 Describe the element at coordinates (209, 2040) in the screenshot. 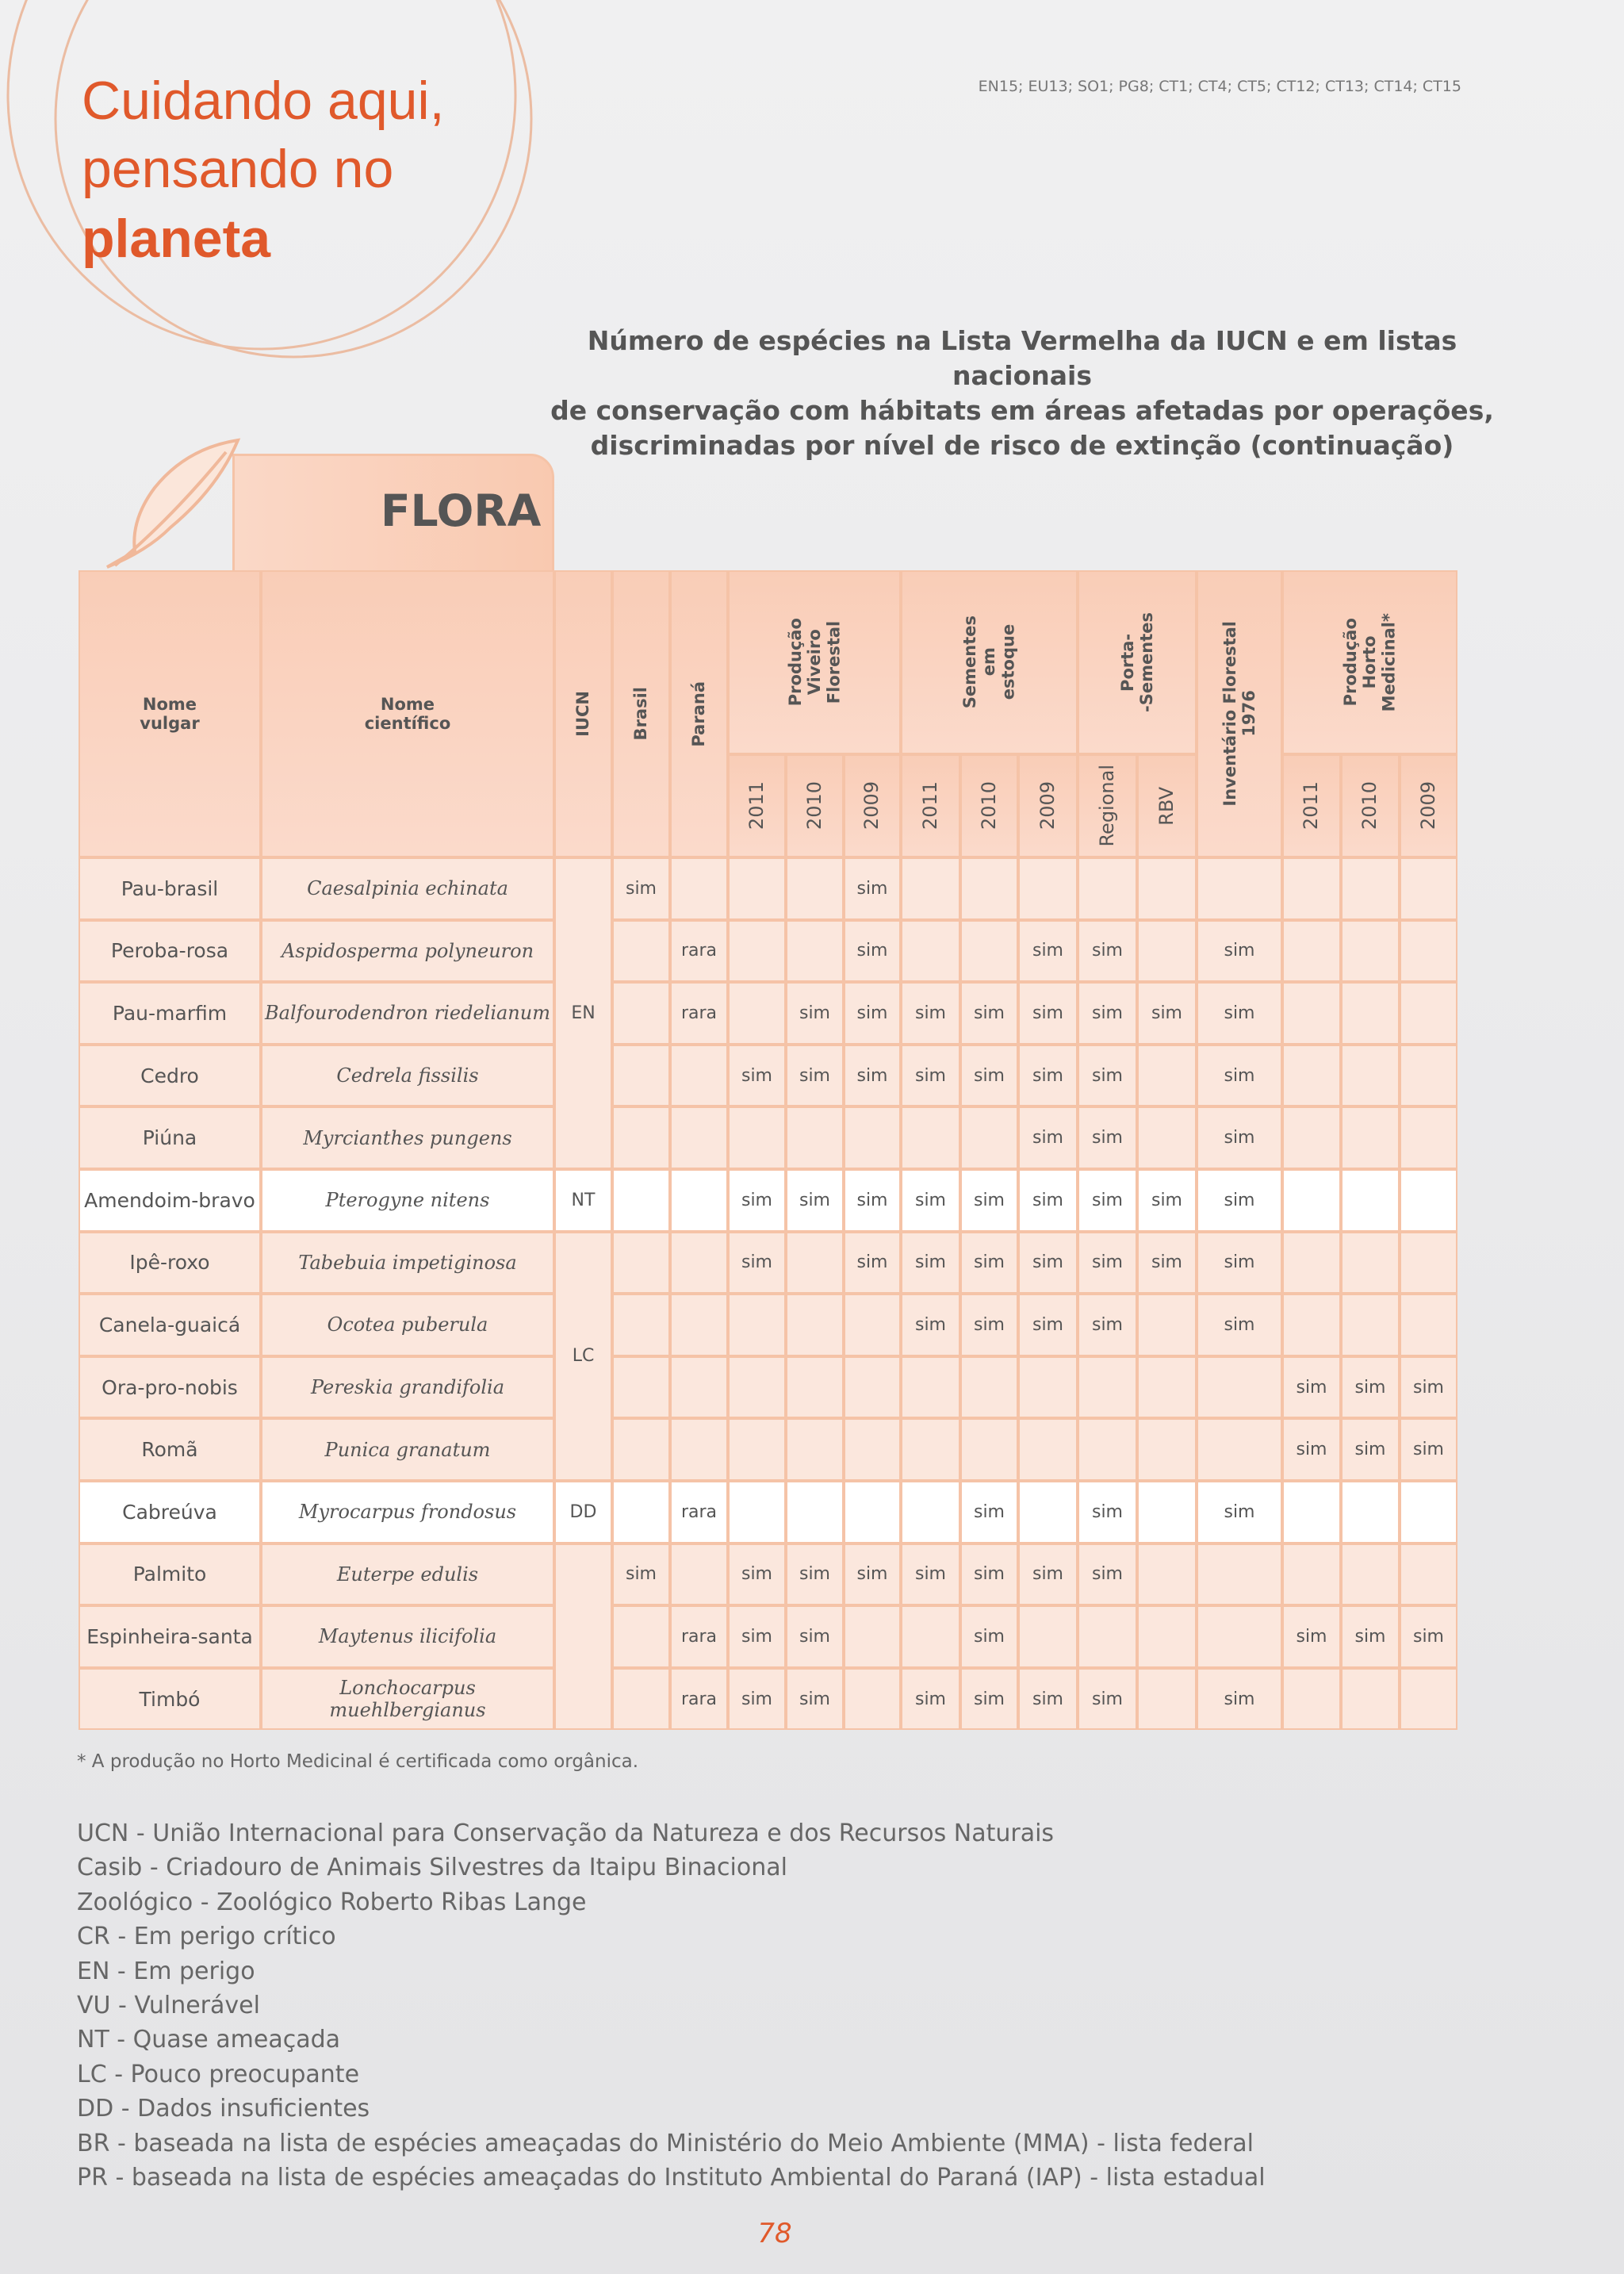

I see `legend-item: NT - Quase ameaçada` at that location.